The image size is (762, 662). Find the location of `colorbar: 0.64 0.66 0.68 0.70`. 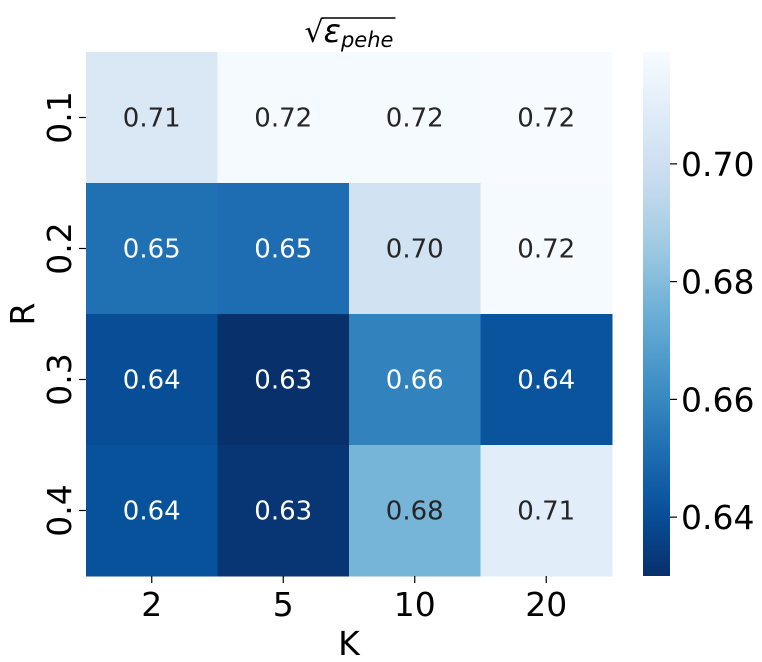

colorbar: 0.64 0.66 0.68 0.70 is located at coordinates (698, 314).